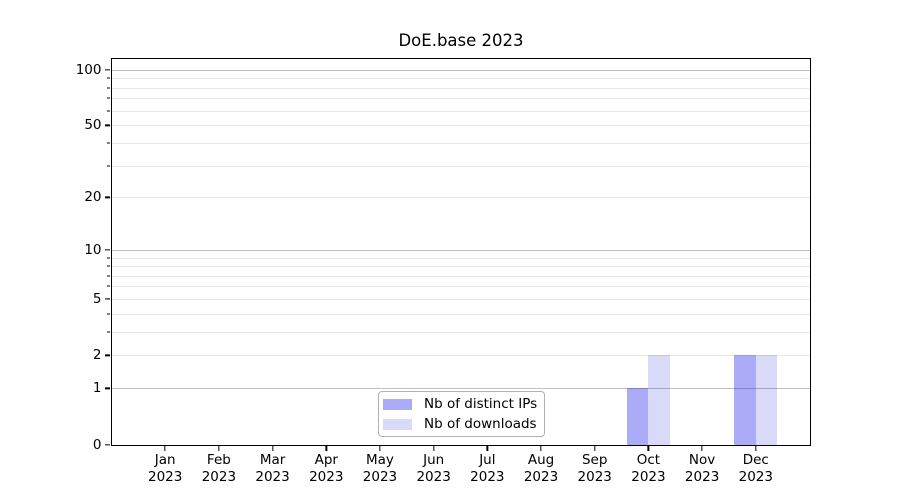  I want to click on x-tick-month: Nov, so click(702, 459).